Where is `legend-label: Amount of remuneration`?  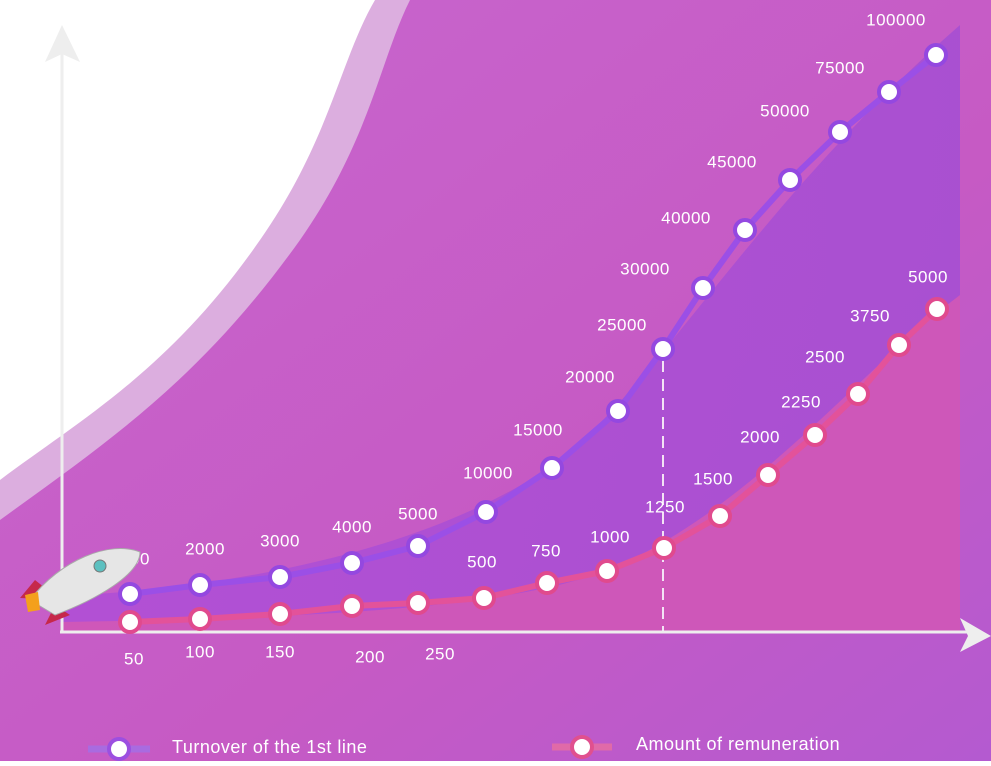
legend-label: Amount of remuneration is located at coordinates (738, 744).